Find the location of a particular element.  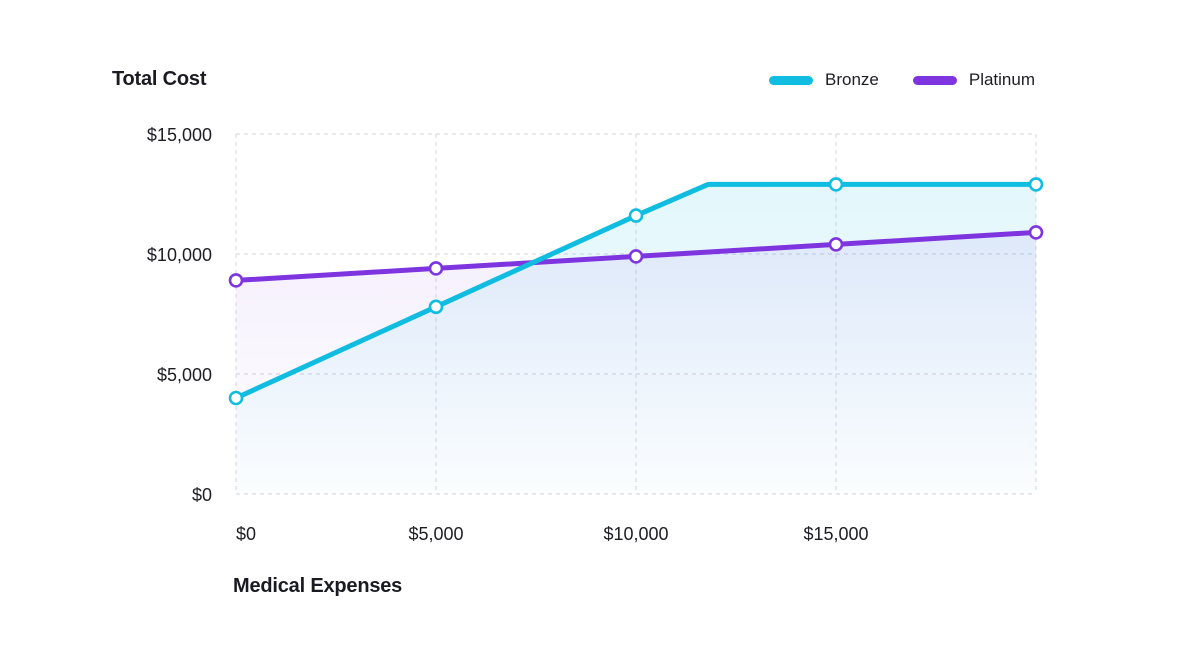

y-tick-label: $15,000 is located at coordinates (179, 135).